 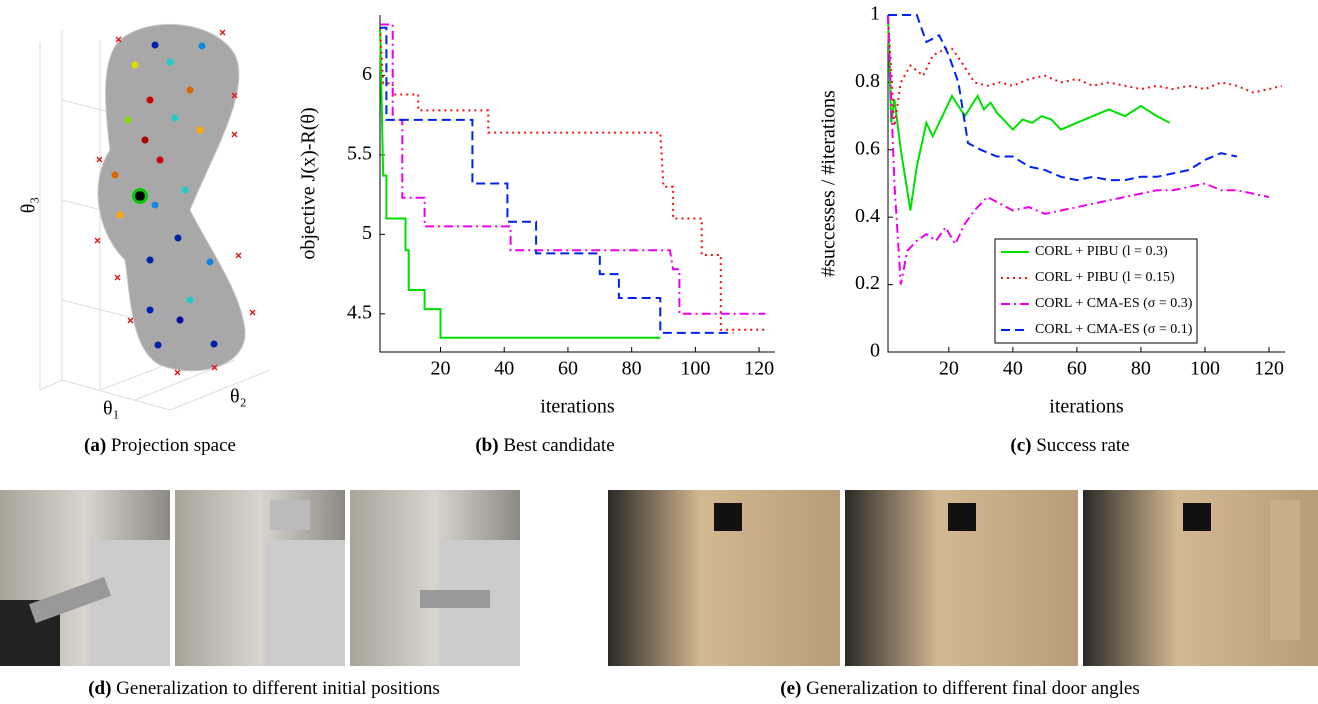 I want to click on y-tick-label: 0.4, so click(x=867, y=216).